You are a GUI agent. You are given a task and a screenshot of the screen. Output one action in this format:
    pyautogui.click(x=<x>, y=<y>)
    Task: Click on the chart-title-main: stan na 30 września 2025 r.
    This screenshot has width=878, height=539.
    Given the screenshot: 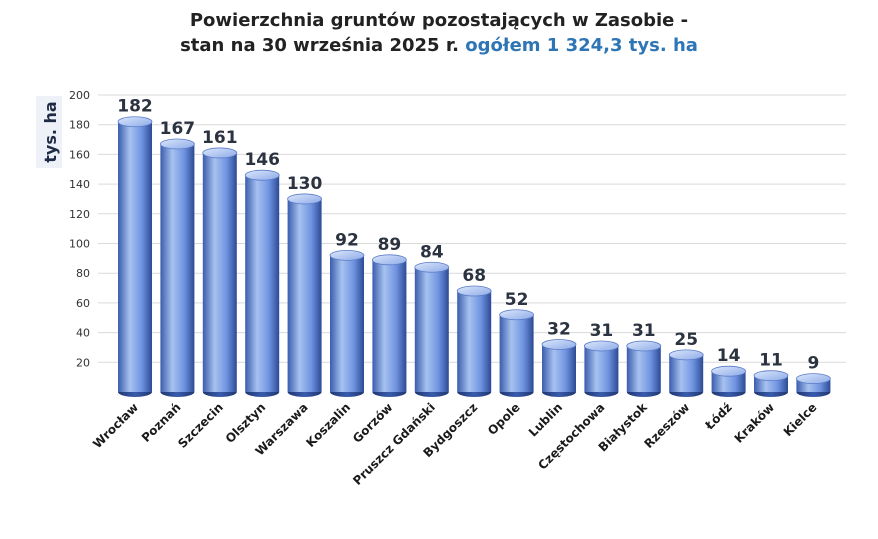 What is the action you would take?
    pyautogui.click(x=319, y=45)
    